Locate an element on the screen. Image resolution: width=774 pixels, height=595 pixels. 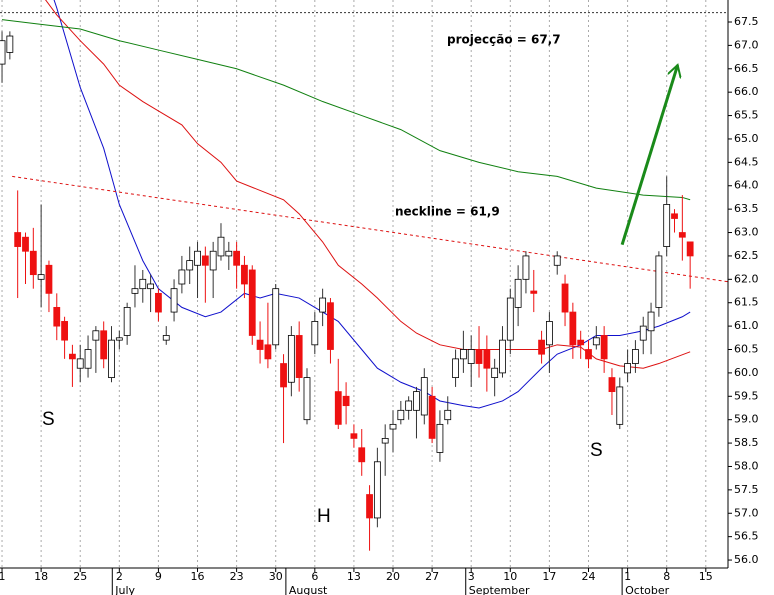
target-arrow is located at coordinates (649, 155).